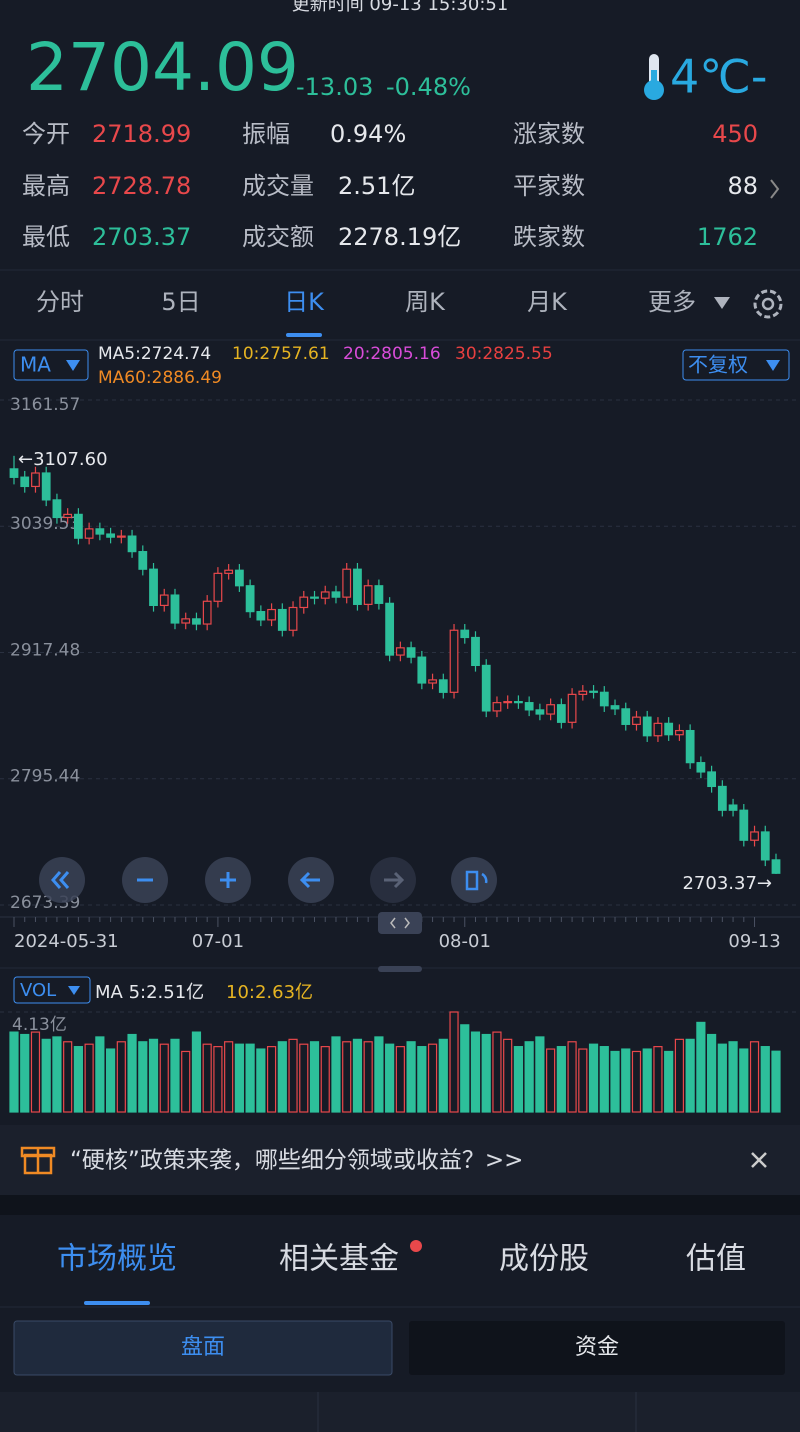  I want to click on control-button, so click(474, 880).